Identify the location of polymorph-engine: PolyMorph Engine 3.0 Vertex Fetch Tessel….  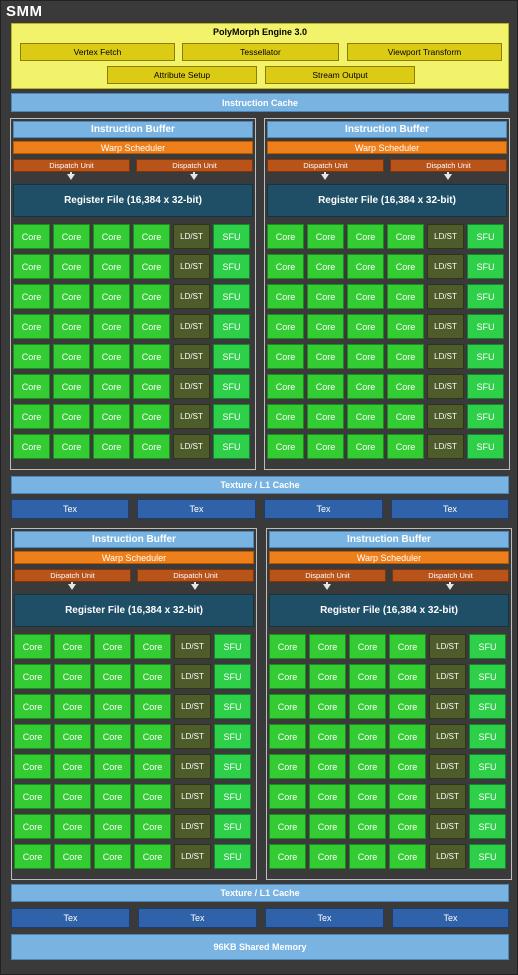
(260, 56).